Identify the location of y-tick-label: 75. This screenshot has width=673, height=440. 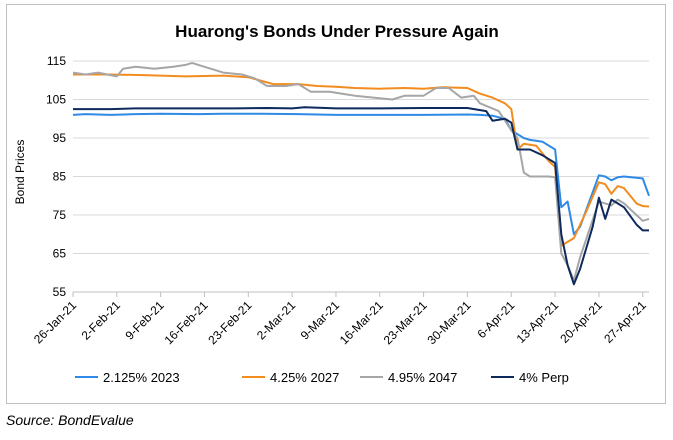
(60, 215).